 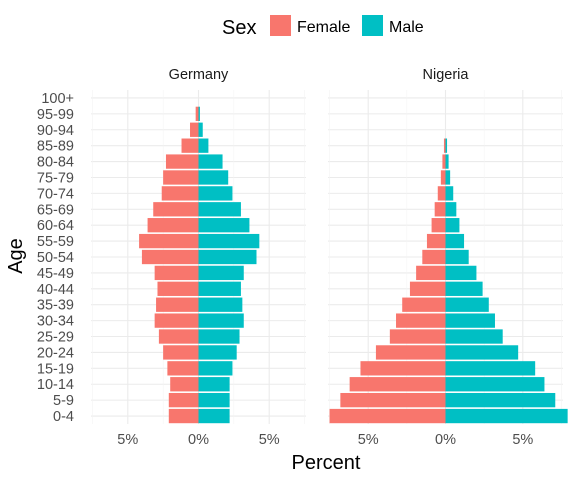 I want to click on y-tick-label: 85-89, so click(x=55, y=147).